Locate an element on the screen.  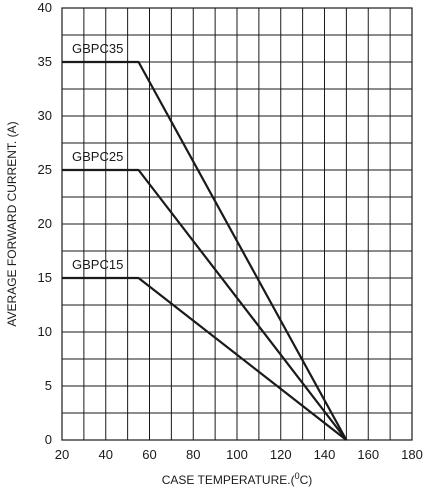
y-tick-label: 0 is located at coordinates (48, 439).